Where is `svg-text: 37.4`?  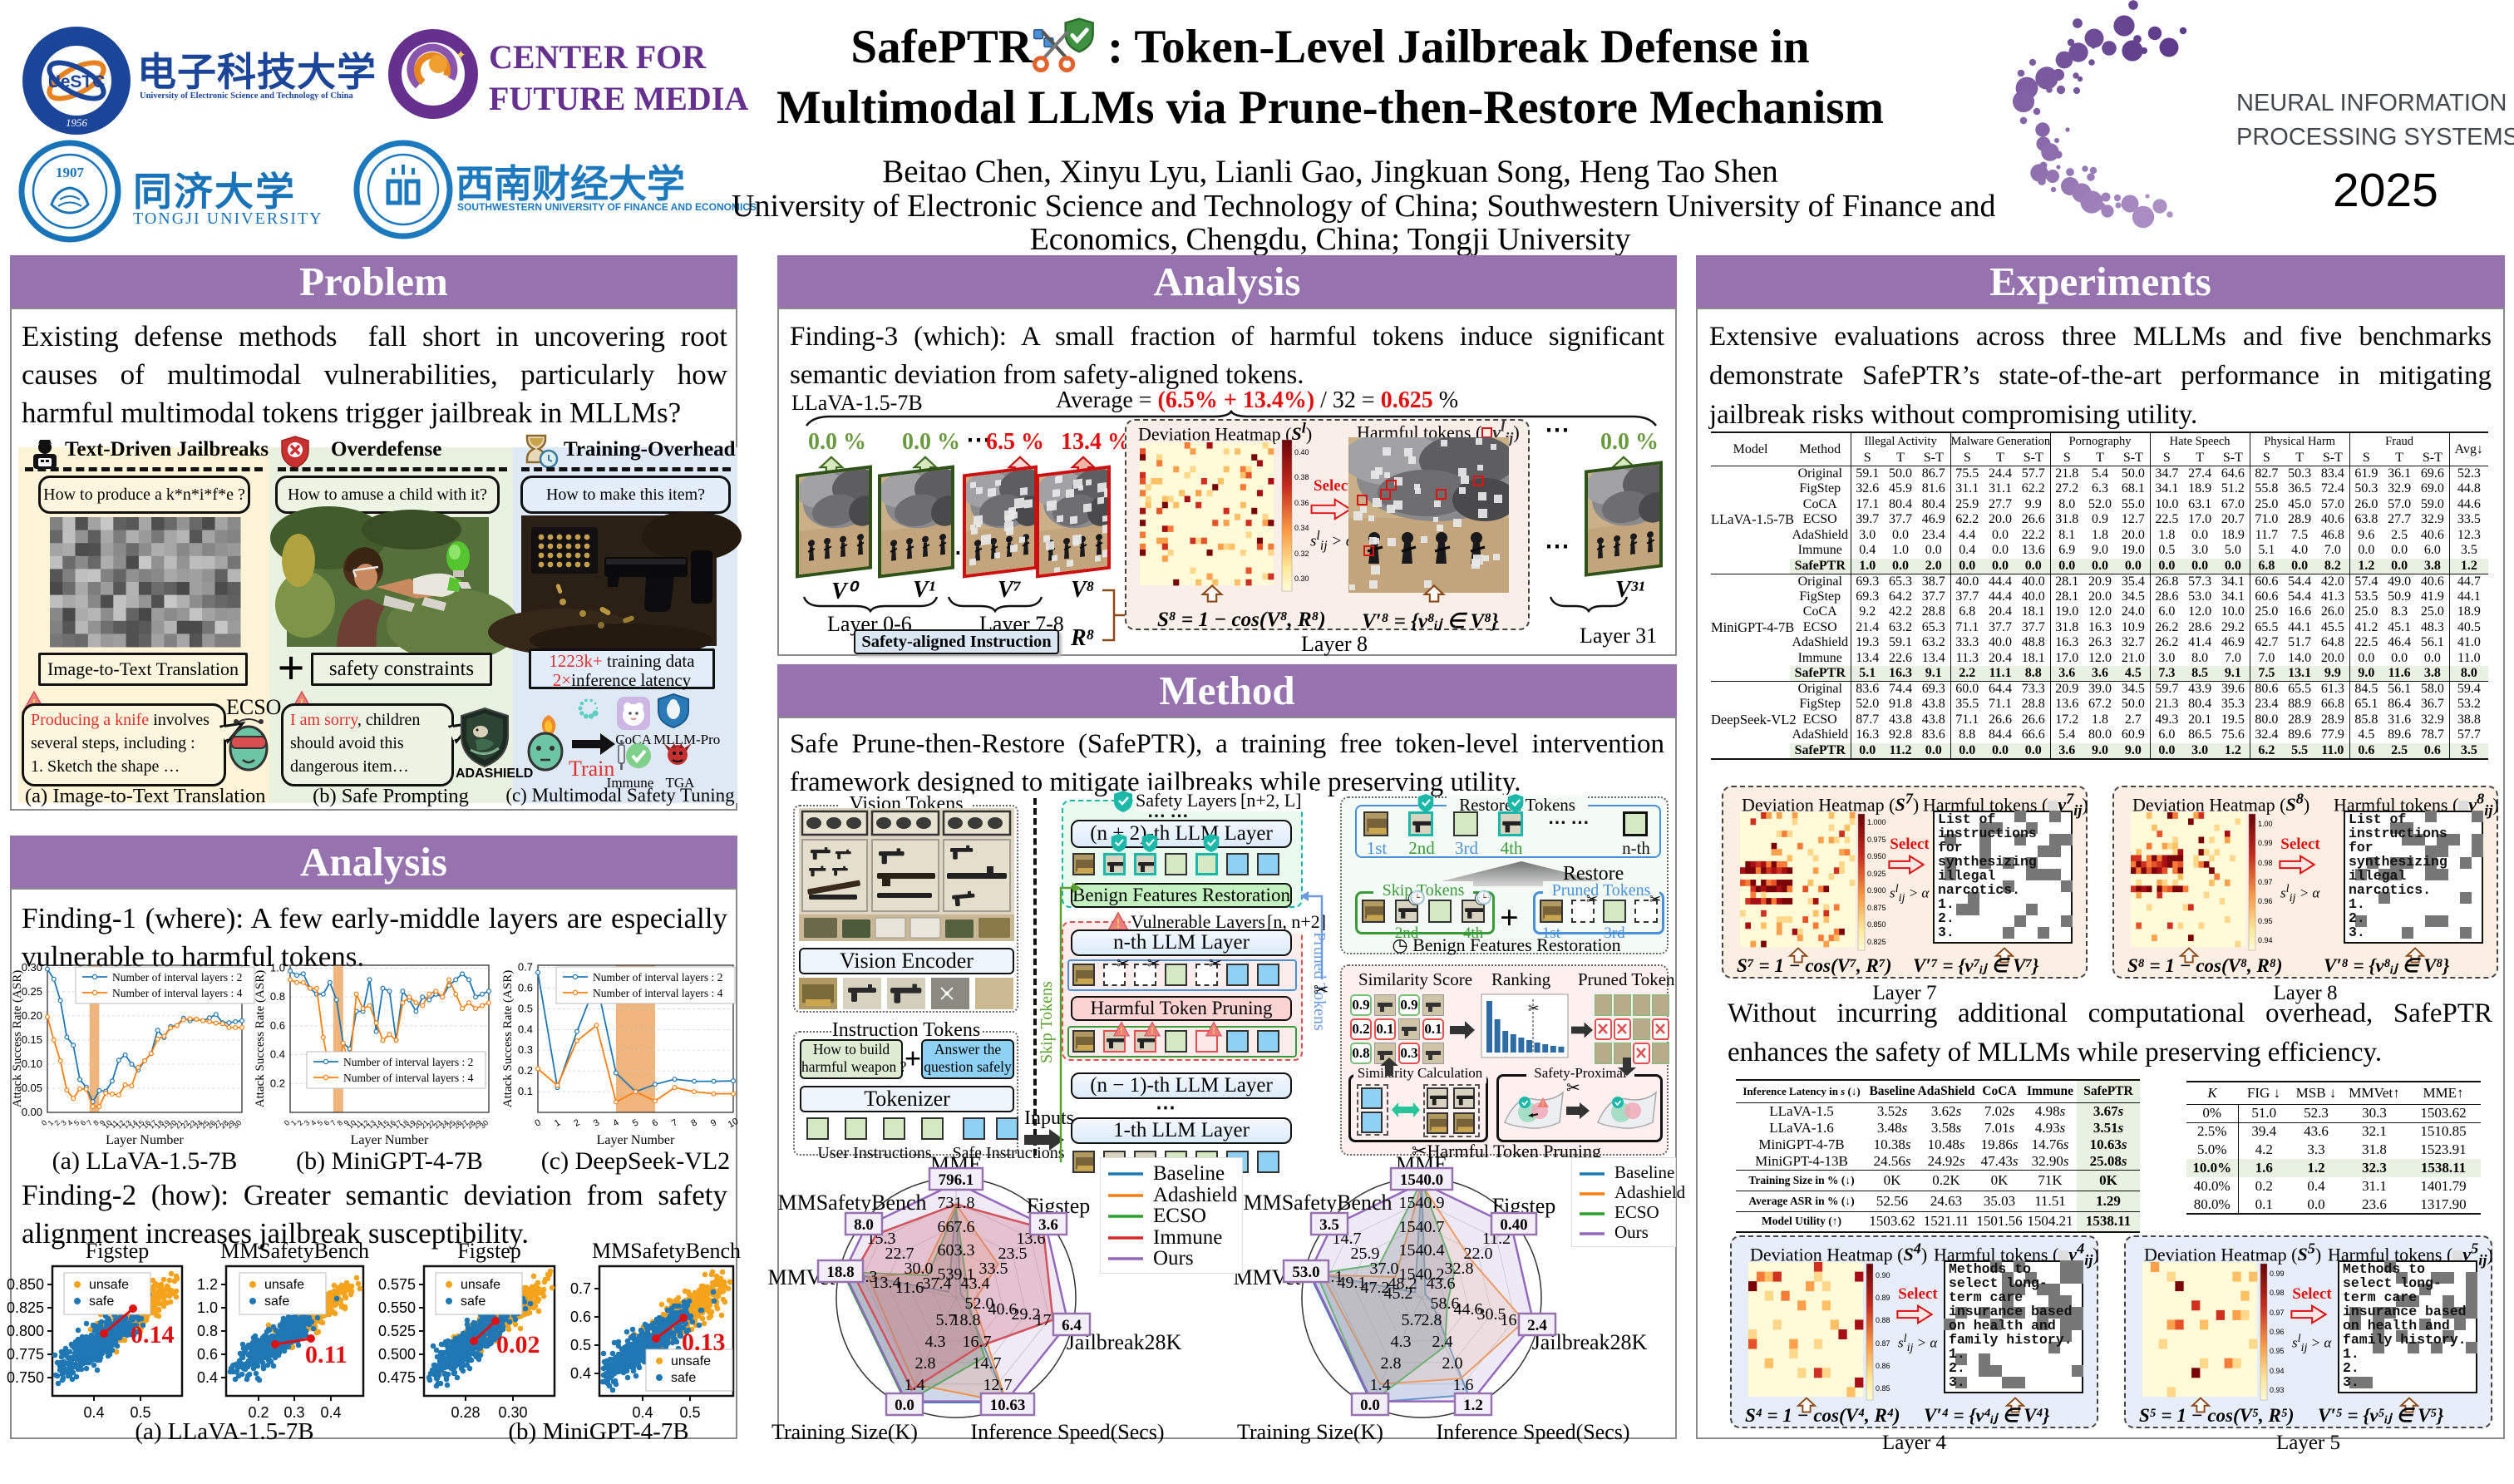 svg-text: 37.4 is located at coordinates (938, 1283).